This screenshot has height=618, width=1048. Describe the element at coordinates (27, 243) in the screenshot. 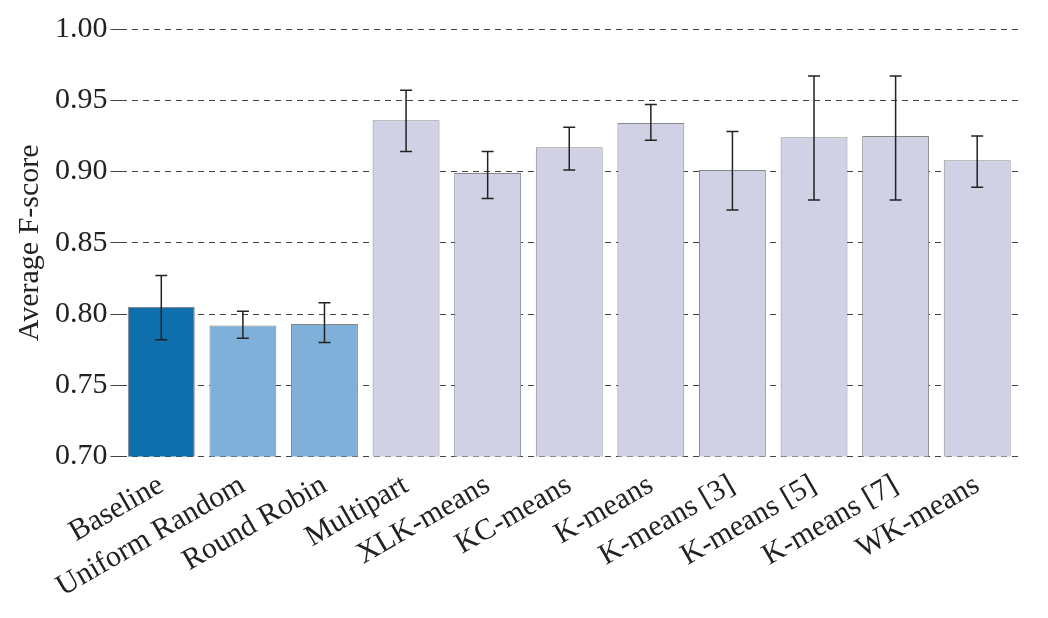

I see `y-axis-title: Average F-score` at that location.